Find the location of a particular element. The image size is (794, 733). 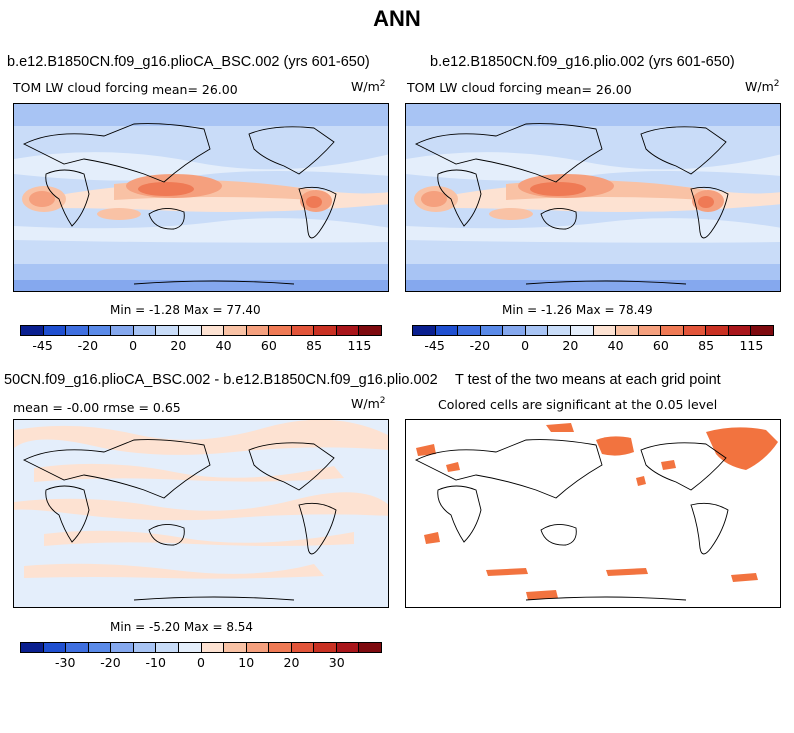

panel4-map-graphic is located at coordinates (593, 513).